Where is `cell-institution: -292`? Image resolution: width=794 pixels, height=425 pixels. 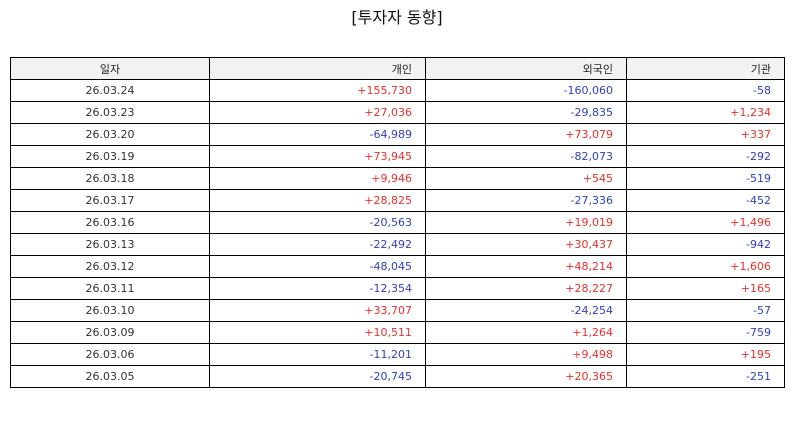 cell-institution: -292 is located at coordinates (705, 156).